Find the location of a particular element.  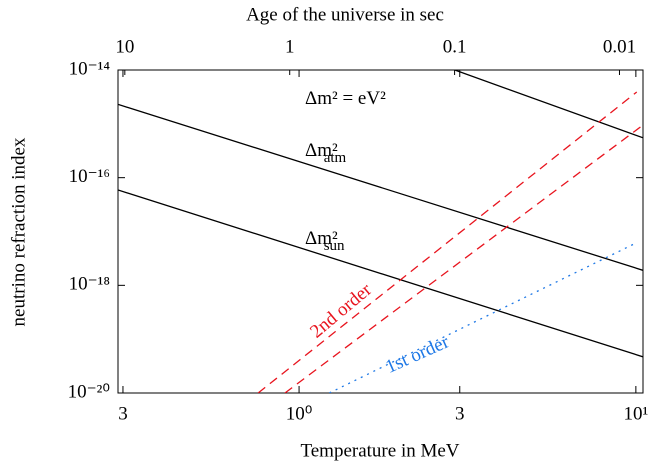

annotation-sub: sun is located at coordinates (334, 246).